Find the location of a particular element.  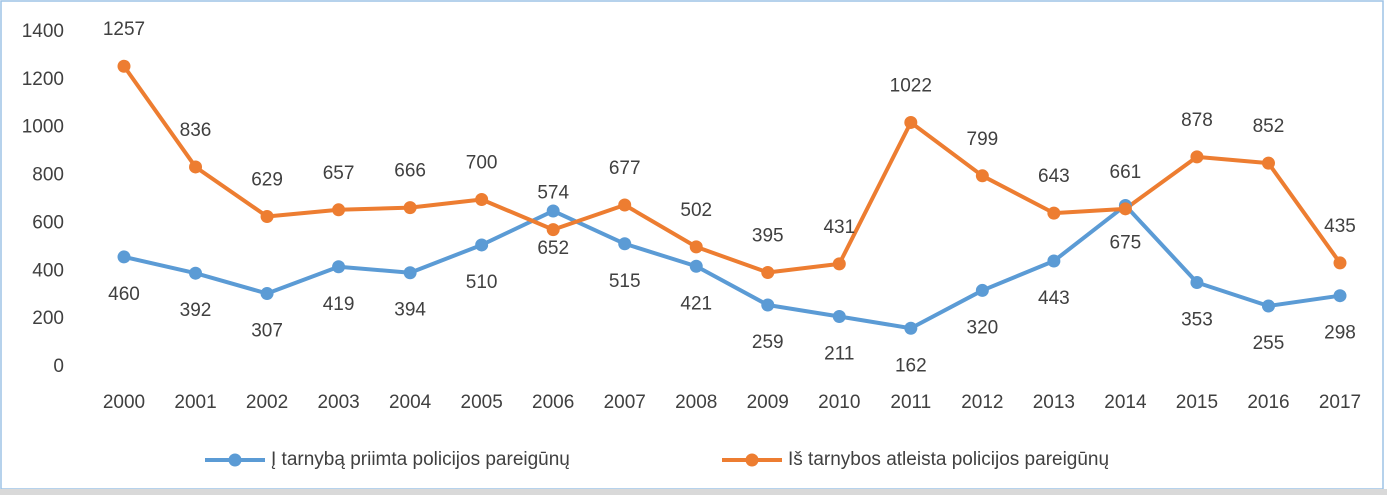

y-tick-label: 1400 is located at coordinates (43, 31).